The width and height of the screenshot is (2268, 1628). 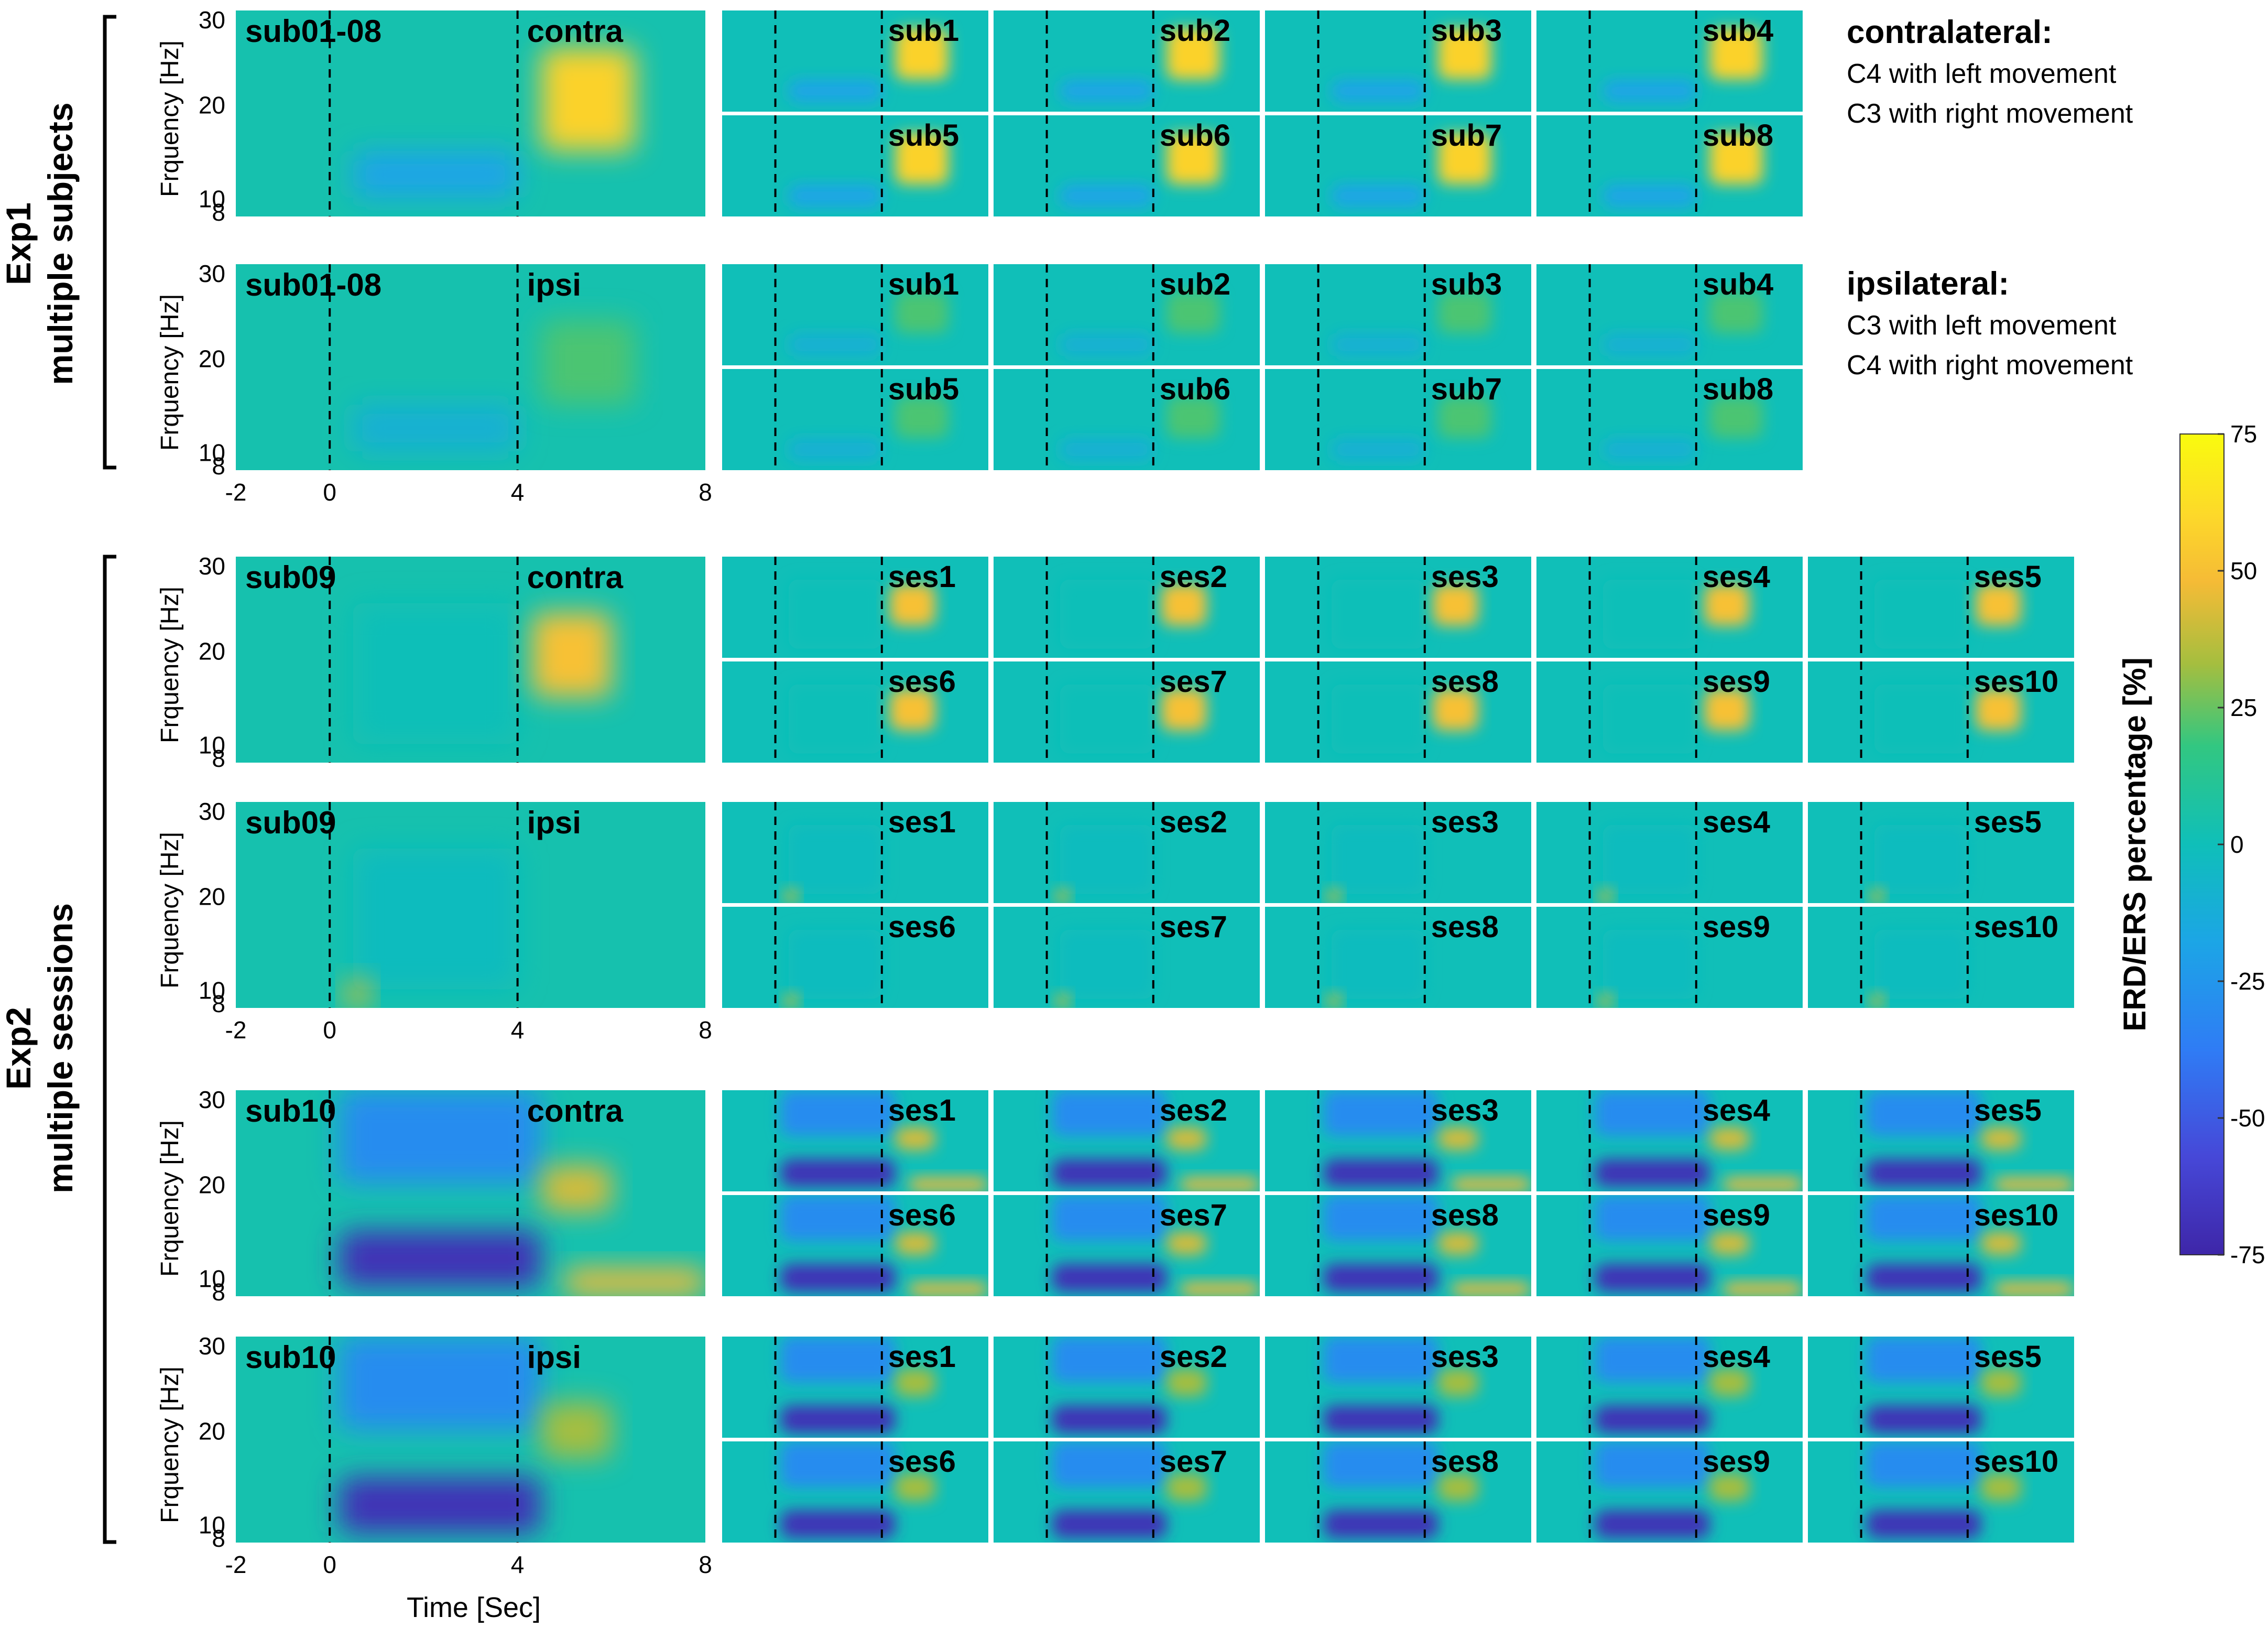 What do you see at coordinates (923, 389) in the screenshot?
I see `subject-panel-label: sub5` at bounding box center [923, 389].